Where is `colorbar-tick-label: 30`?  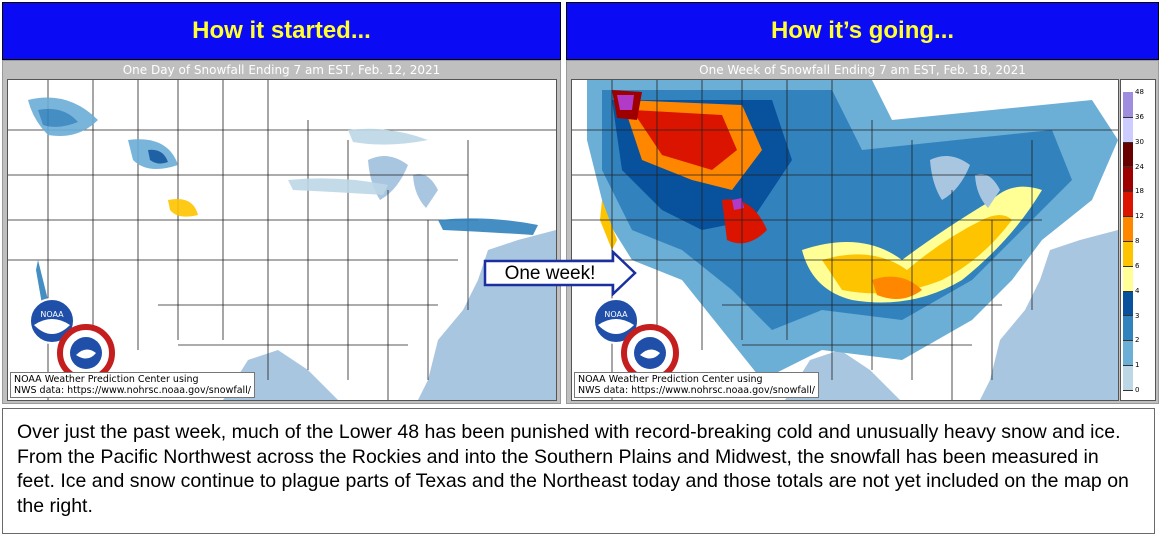 colorbar-tick-label: 30 is located at coordinates (1139, 141).